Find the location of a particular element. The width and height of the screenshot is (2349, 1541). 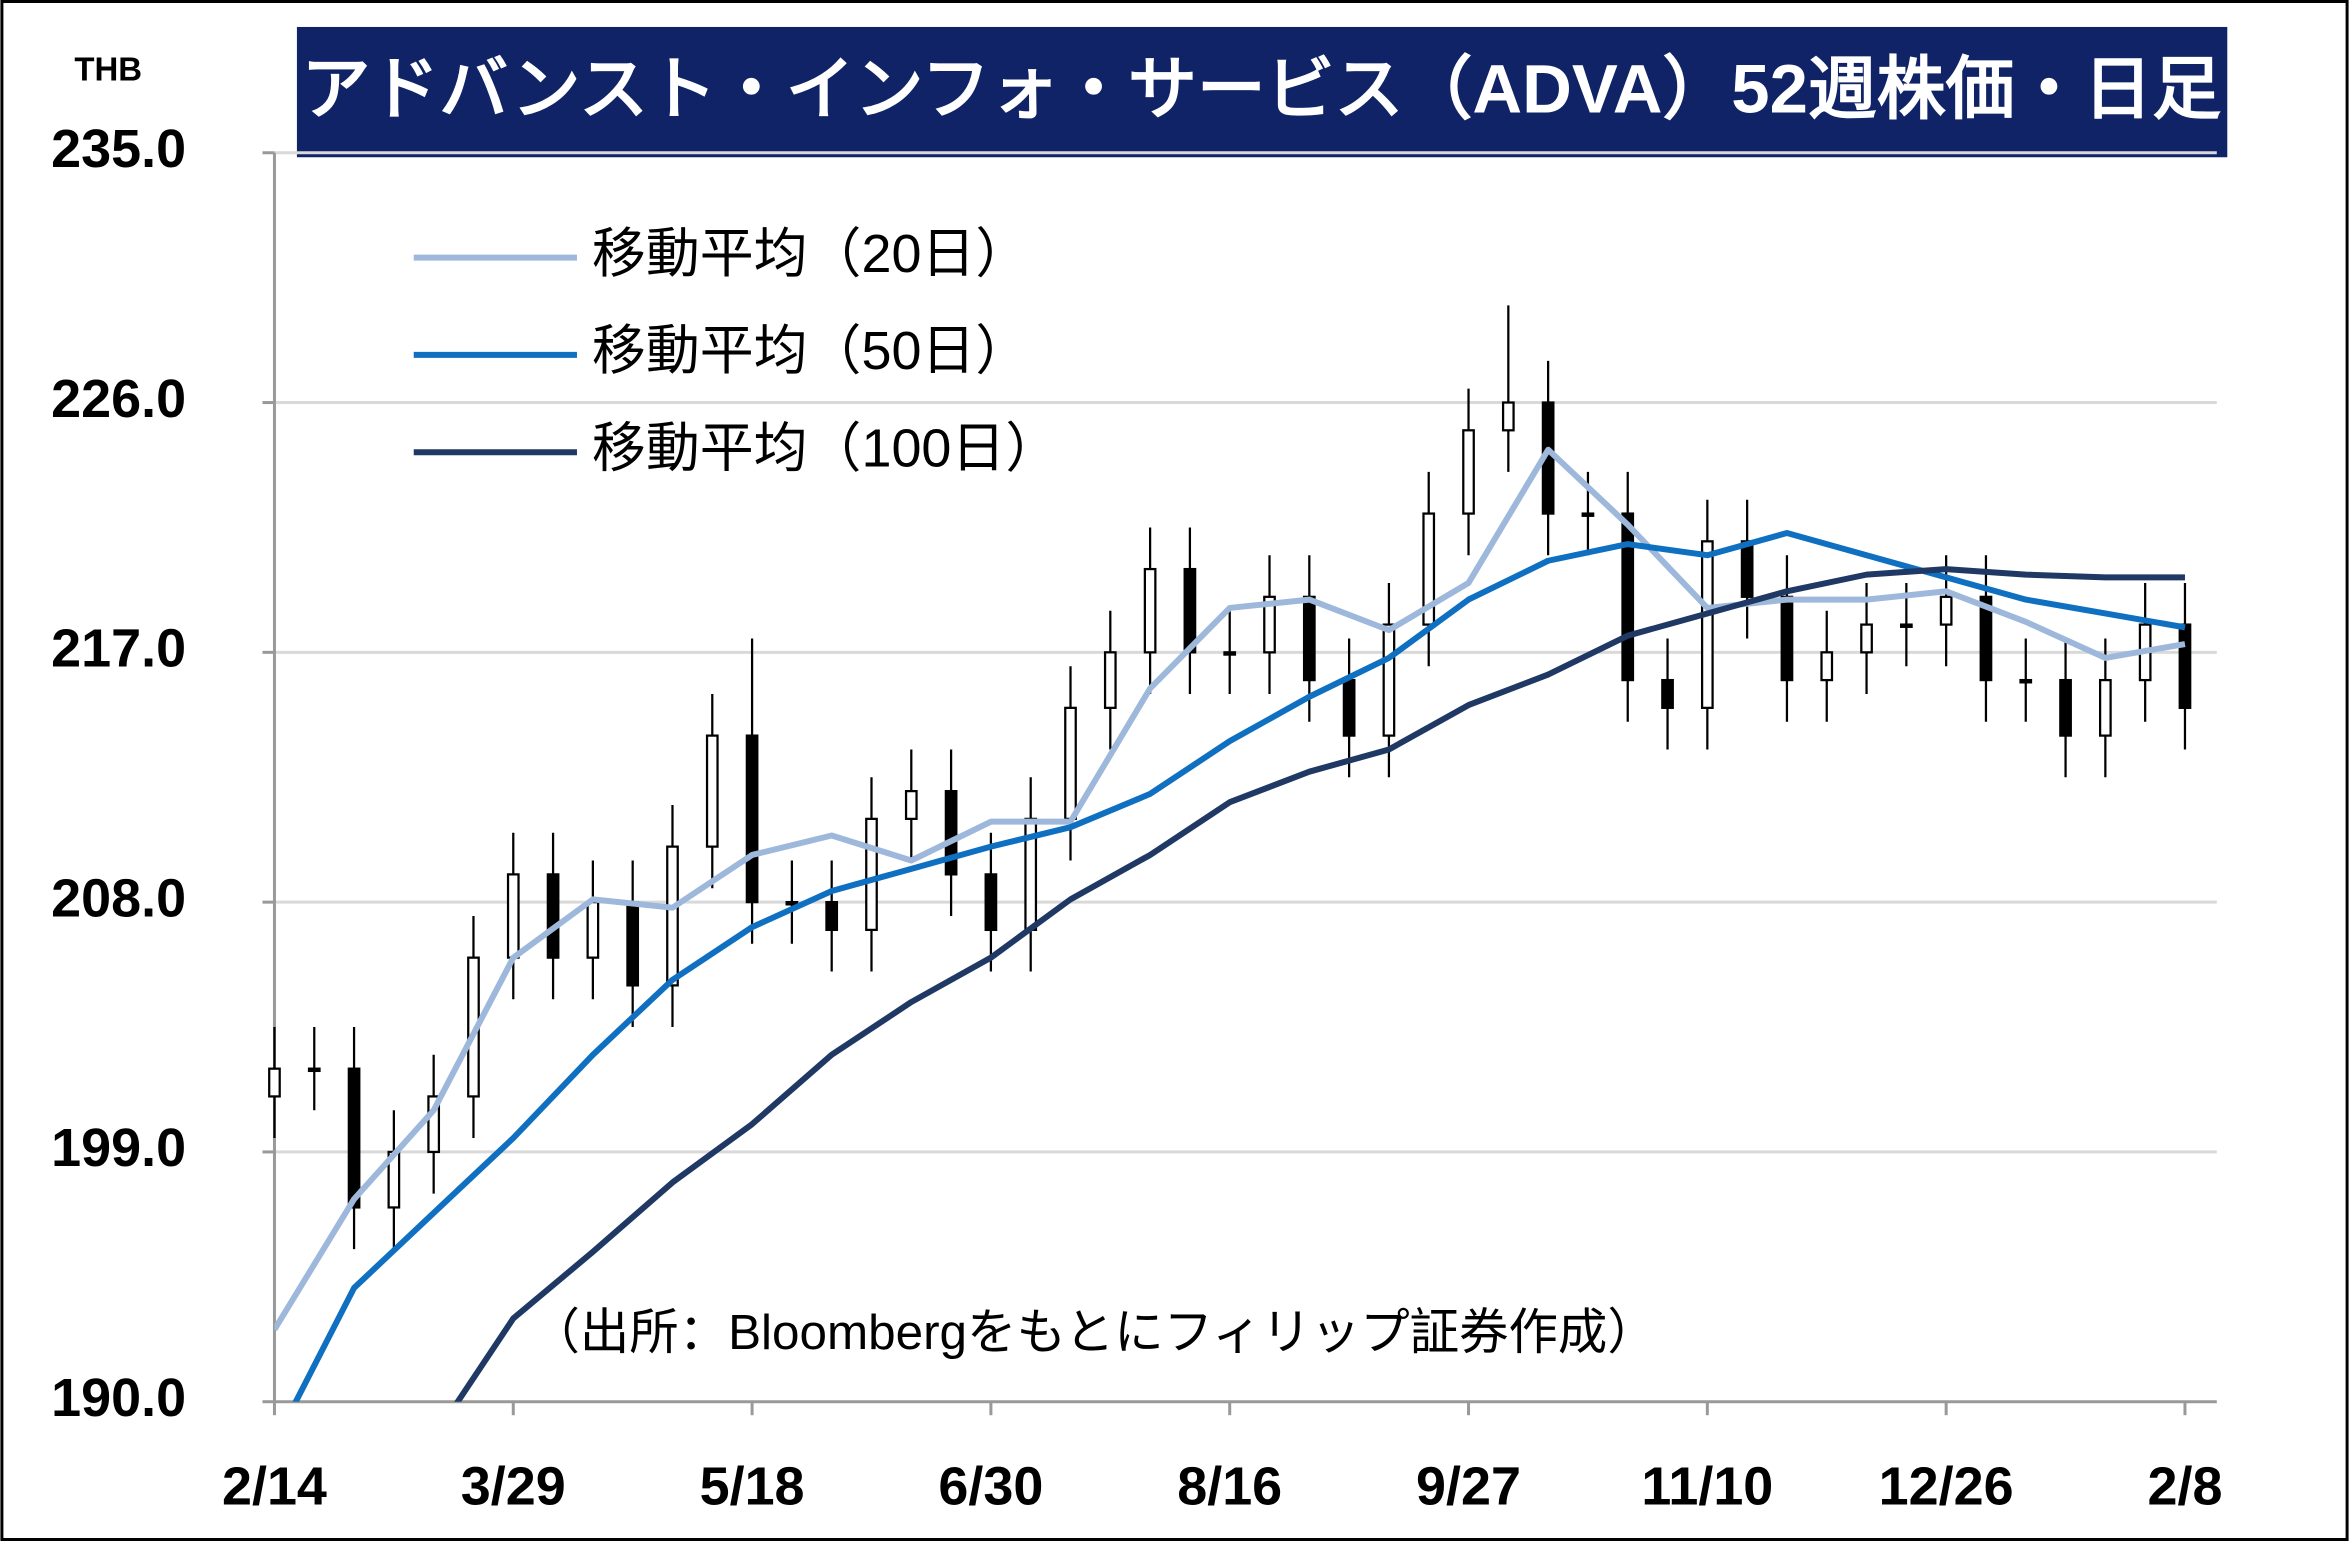

x-tick-label: 9/27 is located at coordinates (1468, 1486).